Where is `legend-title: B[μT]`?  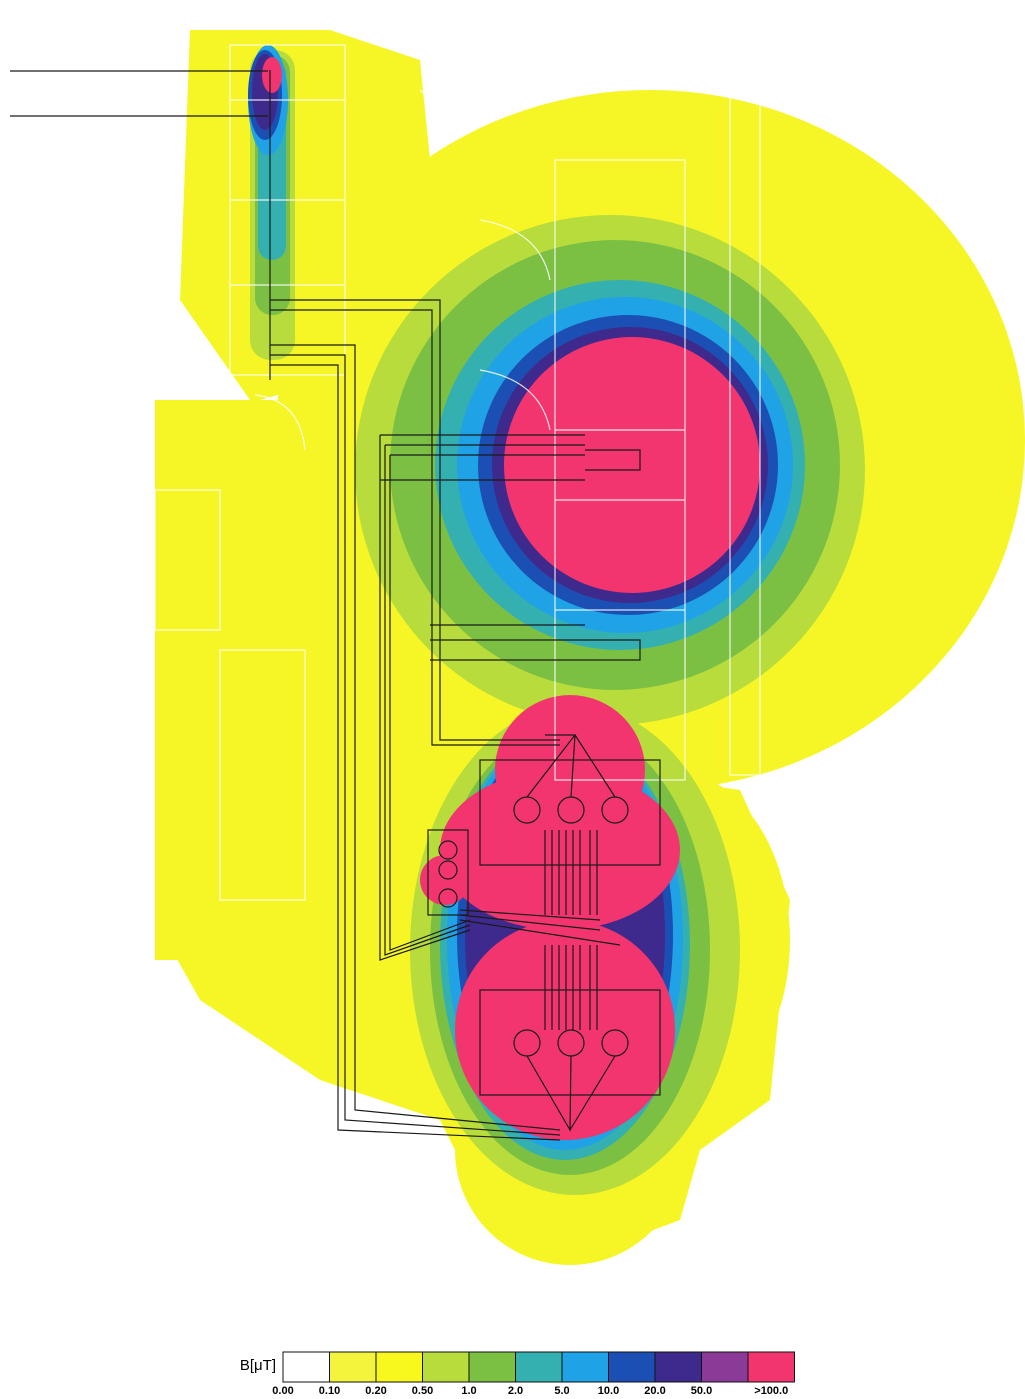
legend-title: B[μT] is located at coordinates (258, 1365).